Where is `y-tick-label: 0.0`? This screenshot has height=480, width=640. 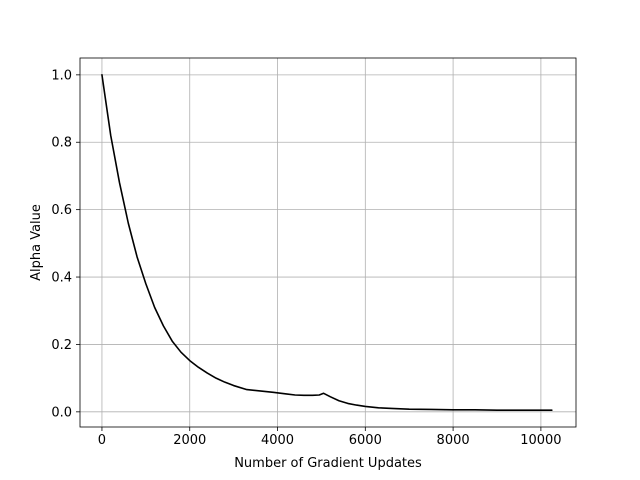 y-tick-label: 0.0 is located at coordinates (61, 412).